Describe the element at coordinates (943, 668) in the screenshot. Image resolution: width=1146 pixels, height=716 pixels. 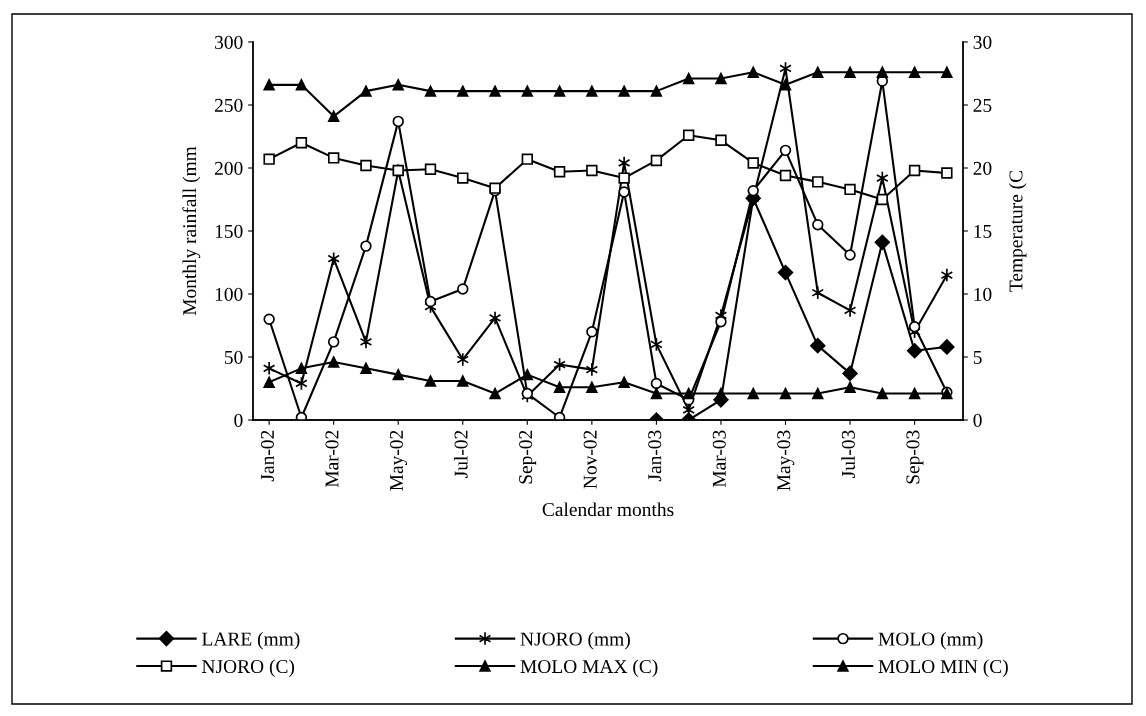
I see `legend-label: MOLO MIN (C)` at that location.